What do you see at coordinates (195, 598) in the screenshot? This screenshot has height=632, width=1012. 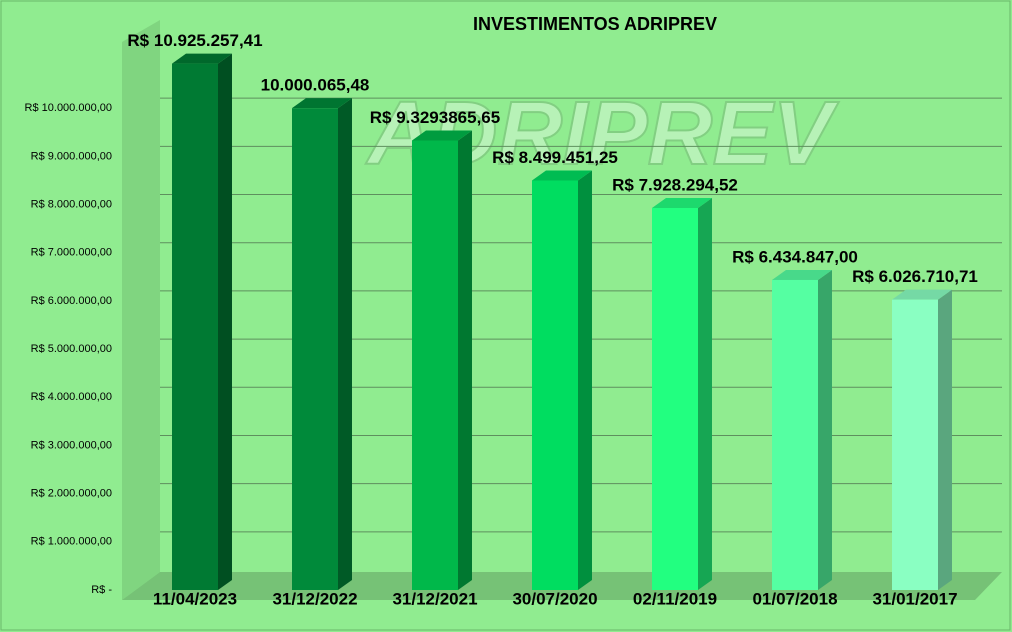 I see `x-tick-label: 11/04/2023` at bounding box center [195, 598].